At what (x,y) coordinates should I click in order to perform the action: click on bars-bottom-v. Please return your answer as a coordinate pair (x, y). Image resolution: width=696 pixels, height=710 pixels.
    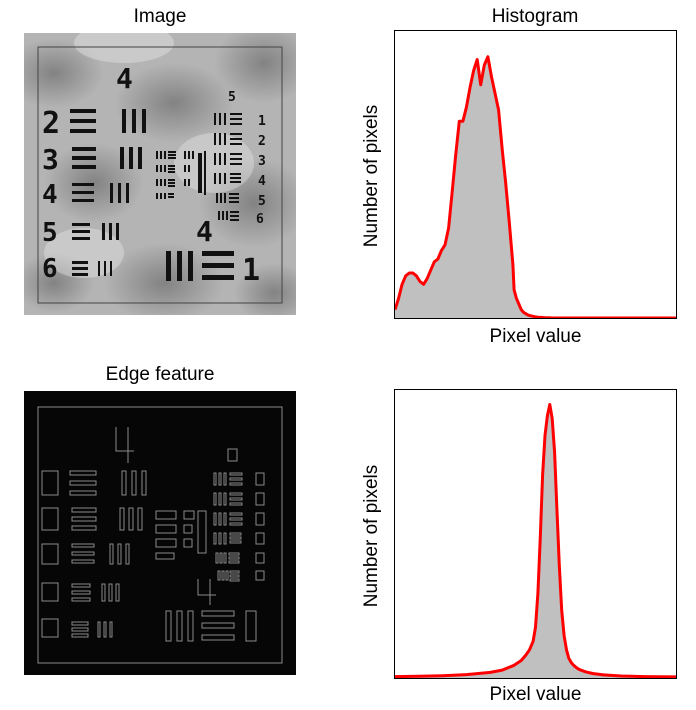
    Looking at the image, I should click on (179, 266).